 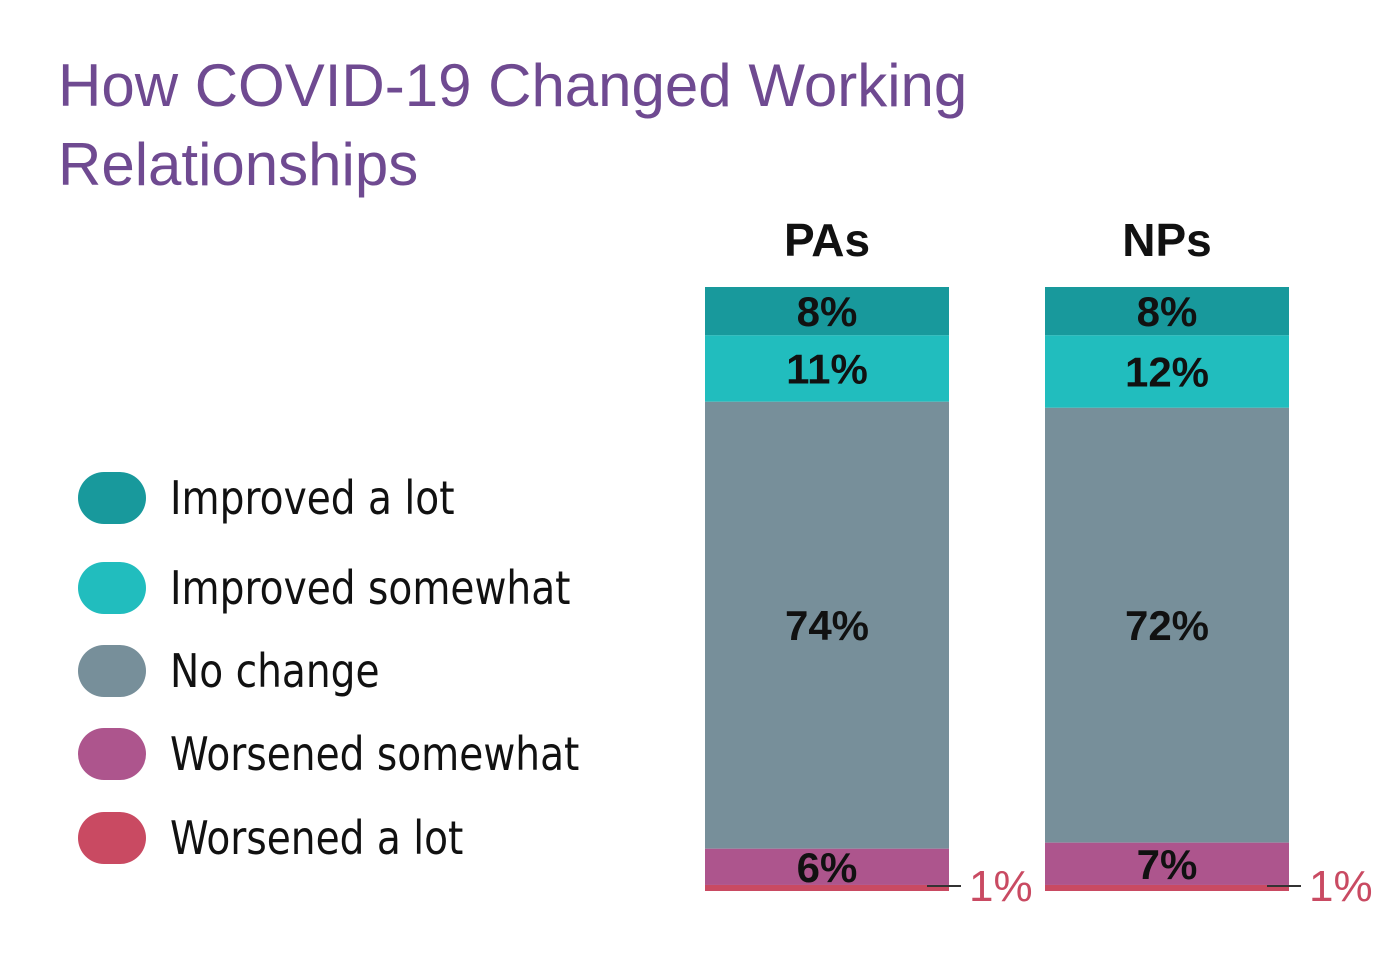 I want to click on category-label: NPs, so click(x=1166, y=240).